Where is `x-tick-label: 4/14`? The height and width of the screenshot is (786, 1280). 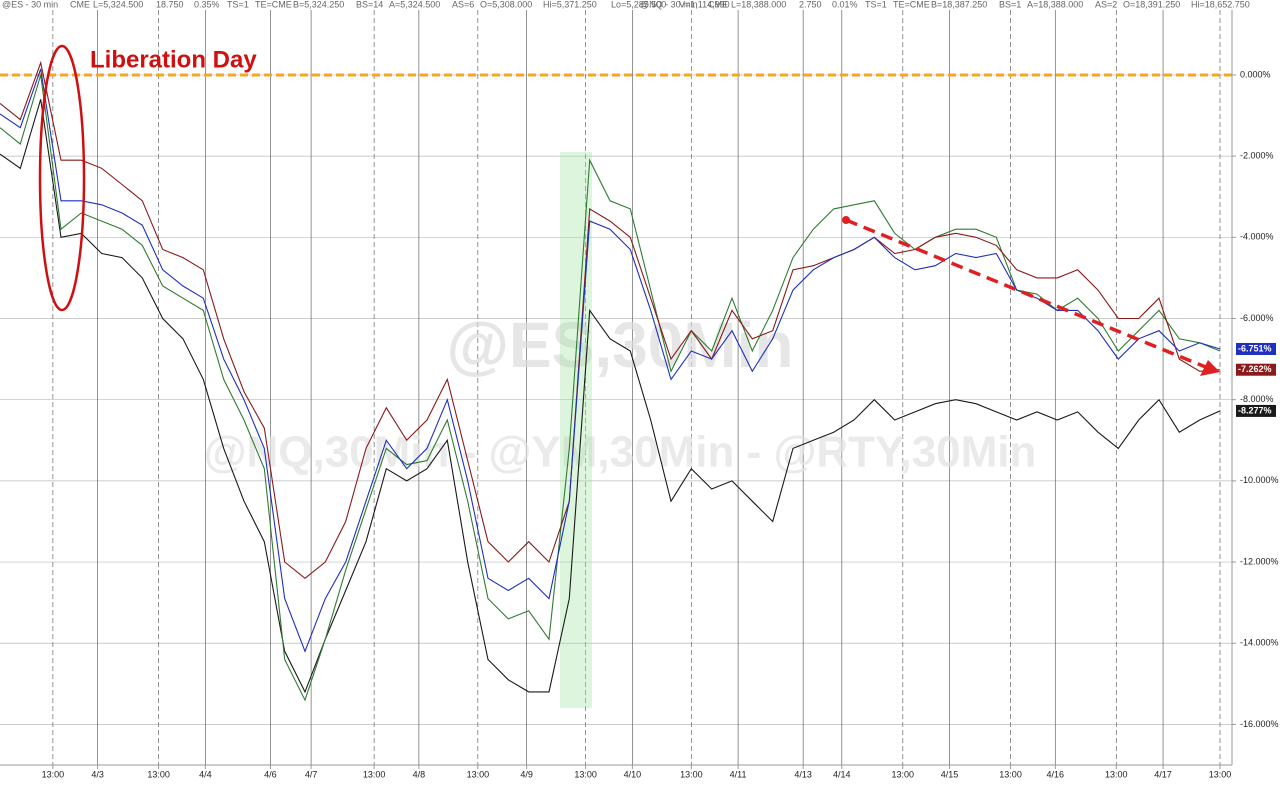
x-tick-label: 4/14 is located at coordinates (842, 774).